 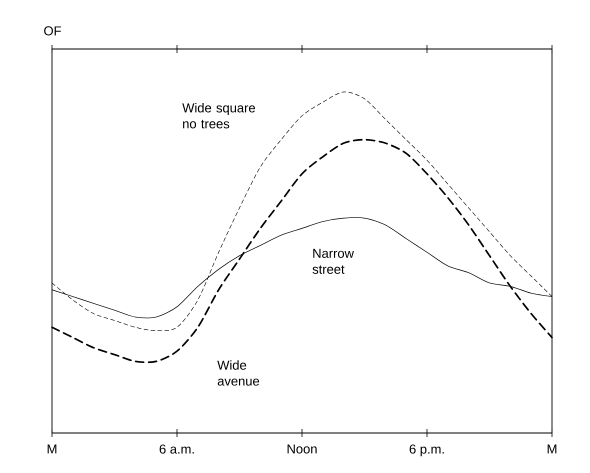 I want to click on series-label: Narrow street, so click(x=333, y=261).